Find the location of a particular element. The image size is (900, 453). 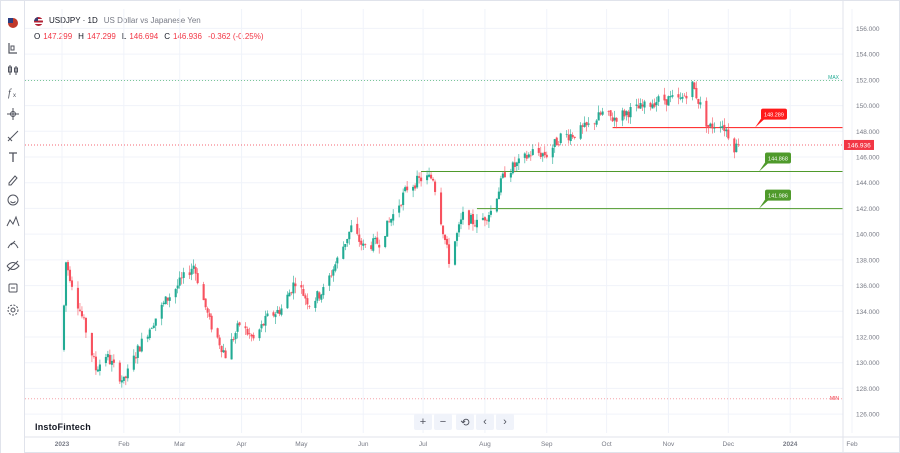

y-tick-label: 138.000 is located at coordinates (868, 260).